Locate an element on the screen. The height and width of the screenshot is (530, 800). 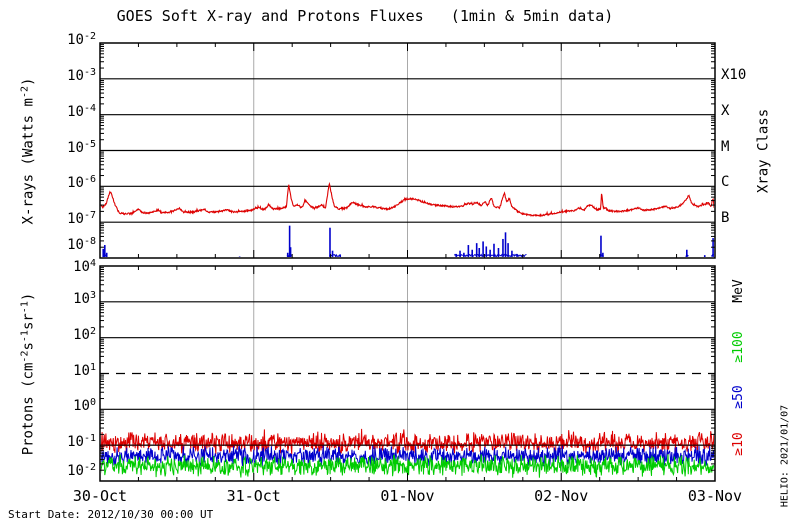
y-tick-label: 10² is located at coordinates (84, 334).